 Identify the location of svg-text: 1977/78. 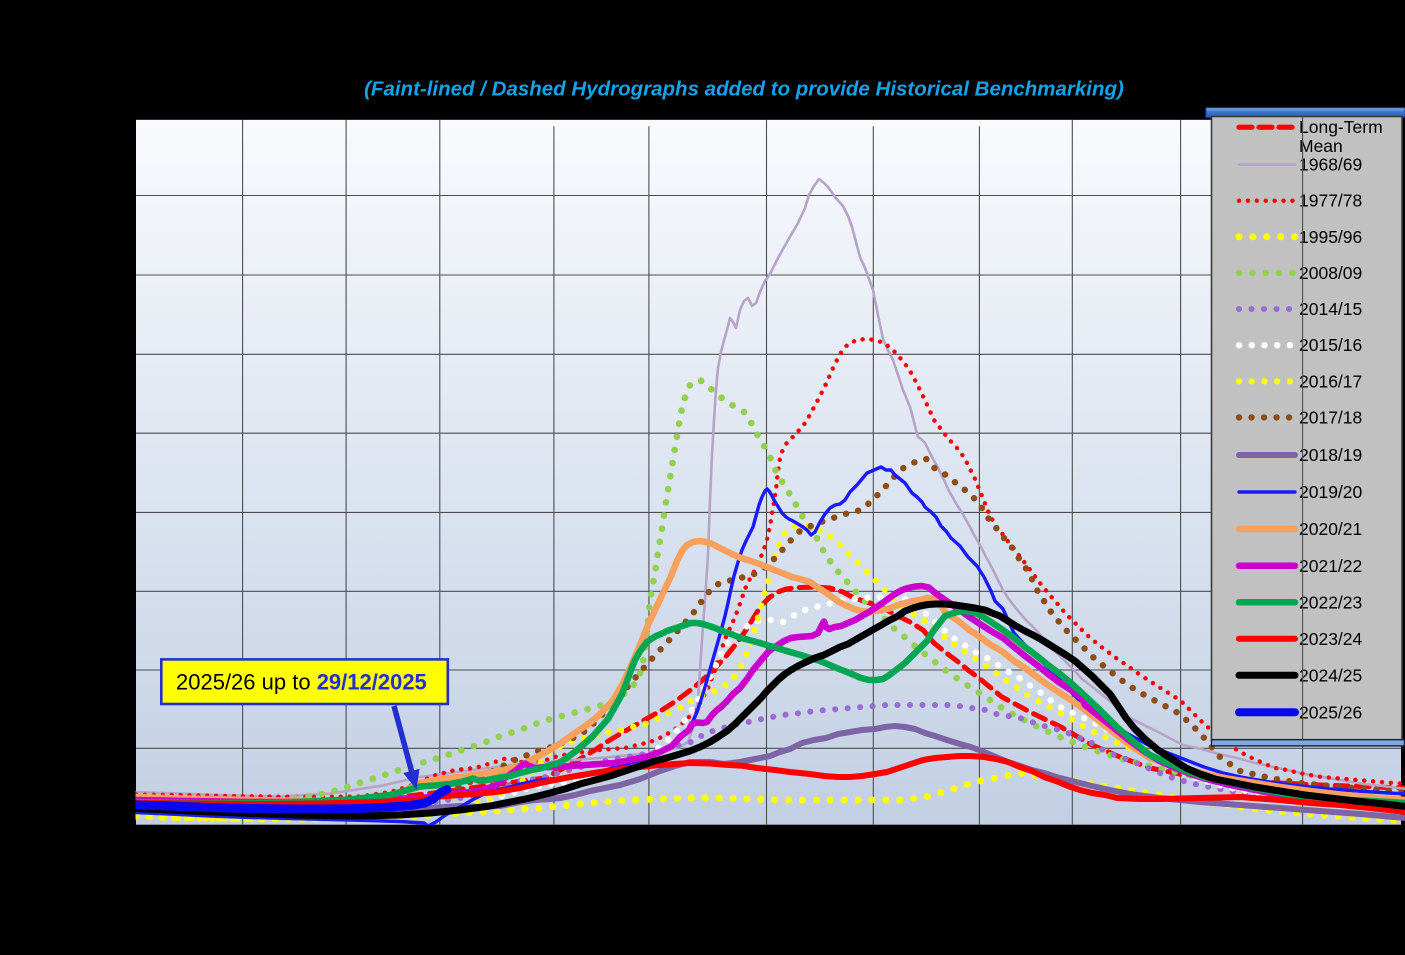
(1330, 201).